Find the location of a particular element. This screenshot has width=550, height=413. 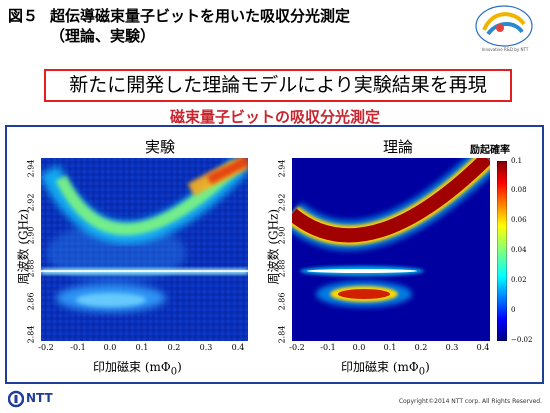

logo-caption: Innovative R&D by NTT is located at coordinates (505, 49).